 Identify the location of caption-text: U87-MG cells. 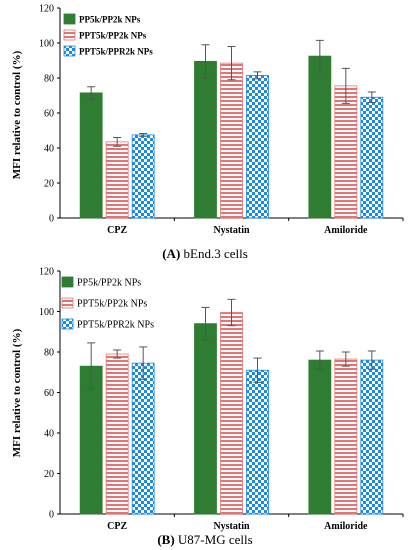
(215, 539).